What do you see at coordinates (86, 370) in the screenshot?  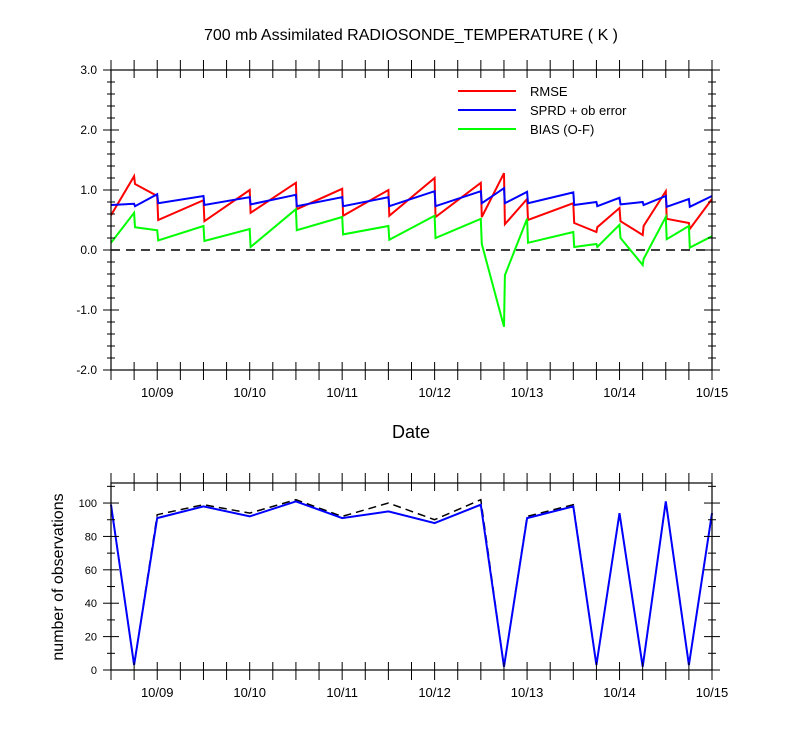 I see `y-tick-label: -2.0` at bounding box center [86, 370].